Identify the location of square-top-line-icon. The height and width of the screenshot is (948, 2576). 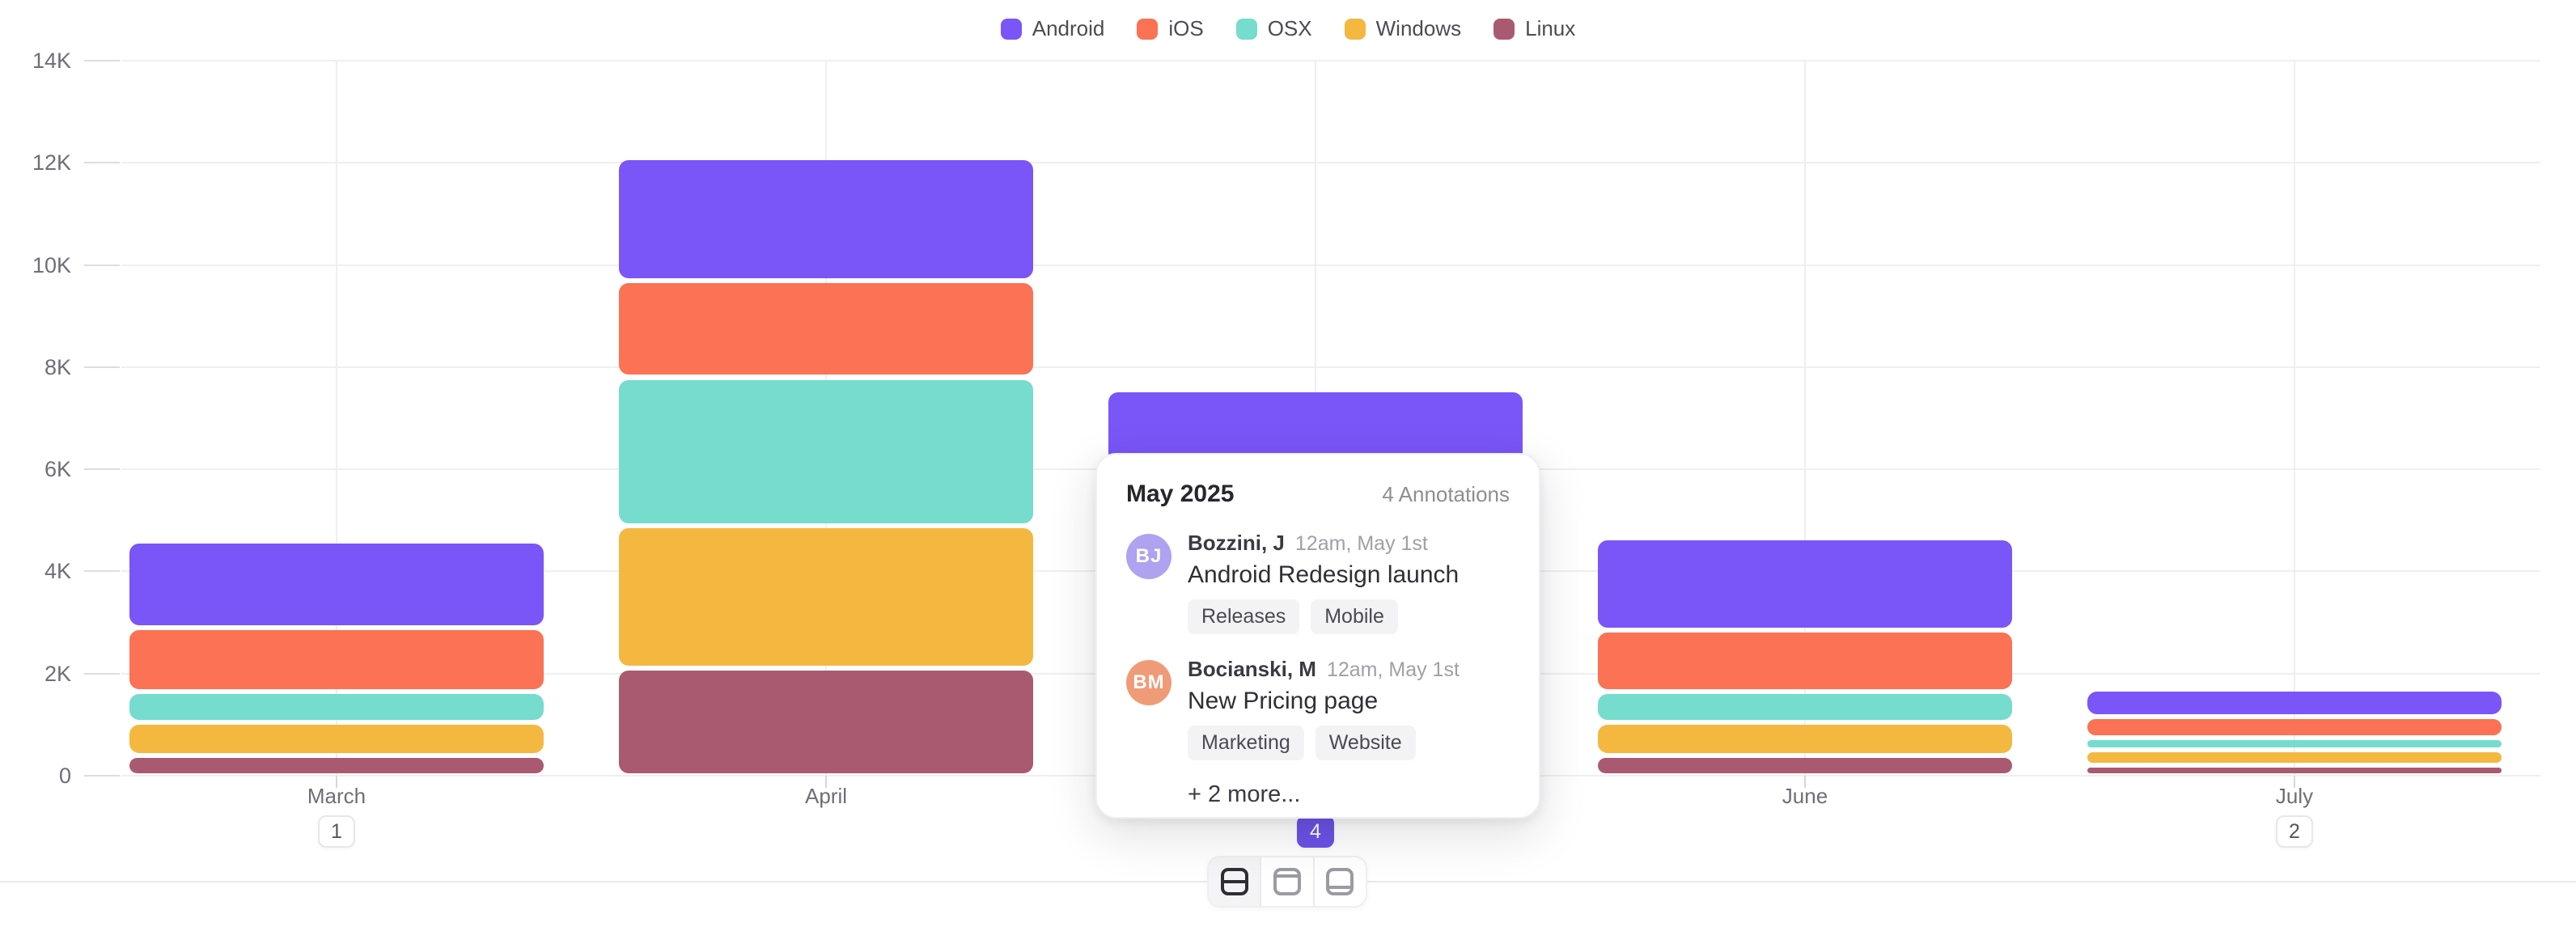
(1287, 882).